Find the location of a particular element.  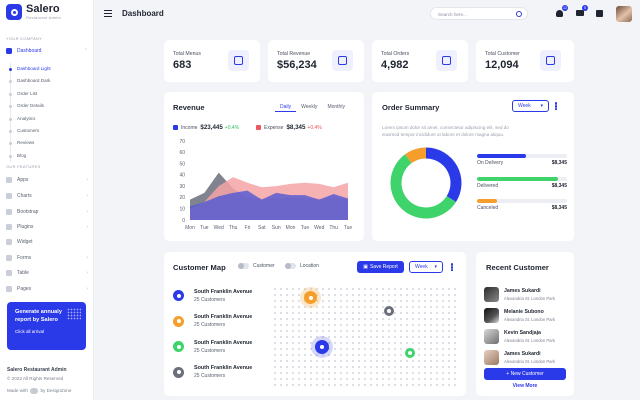

location-name: South Franklin Avenue is located at coordinates (223, 317).